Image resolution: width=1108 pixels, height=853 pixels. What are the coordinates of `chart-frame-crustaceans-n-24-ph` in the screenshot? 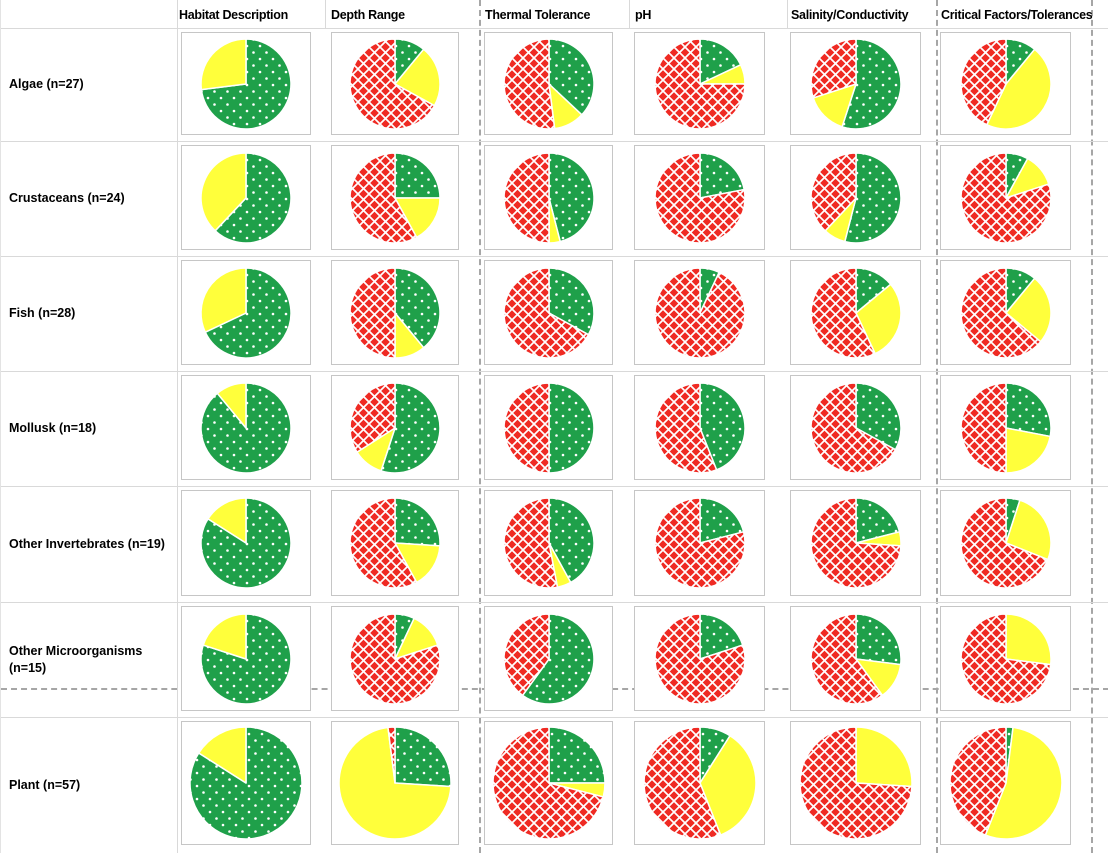 It's located at (699, 197).